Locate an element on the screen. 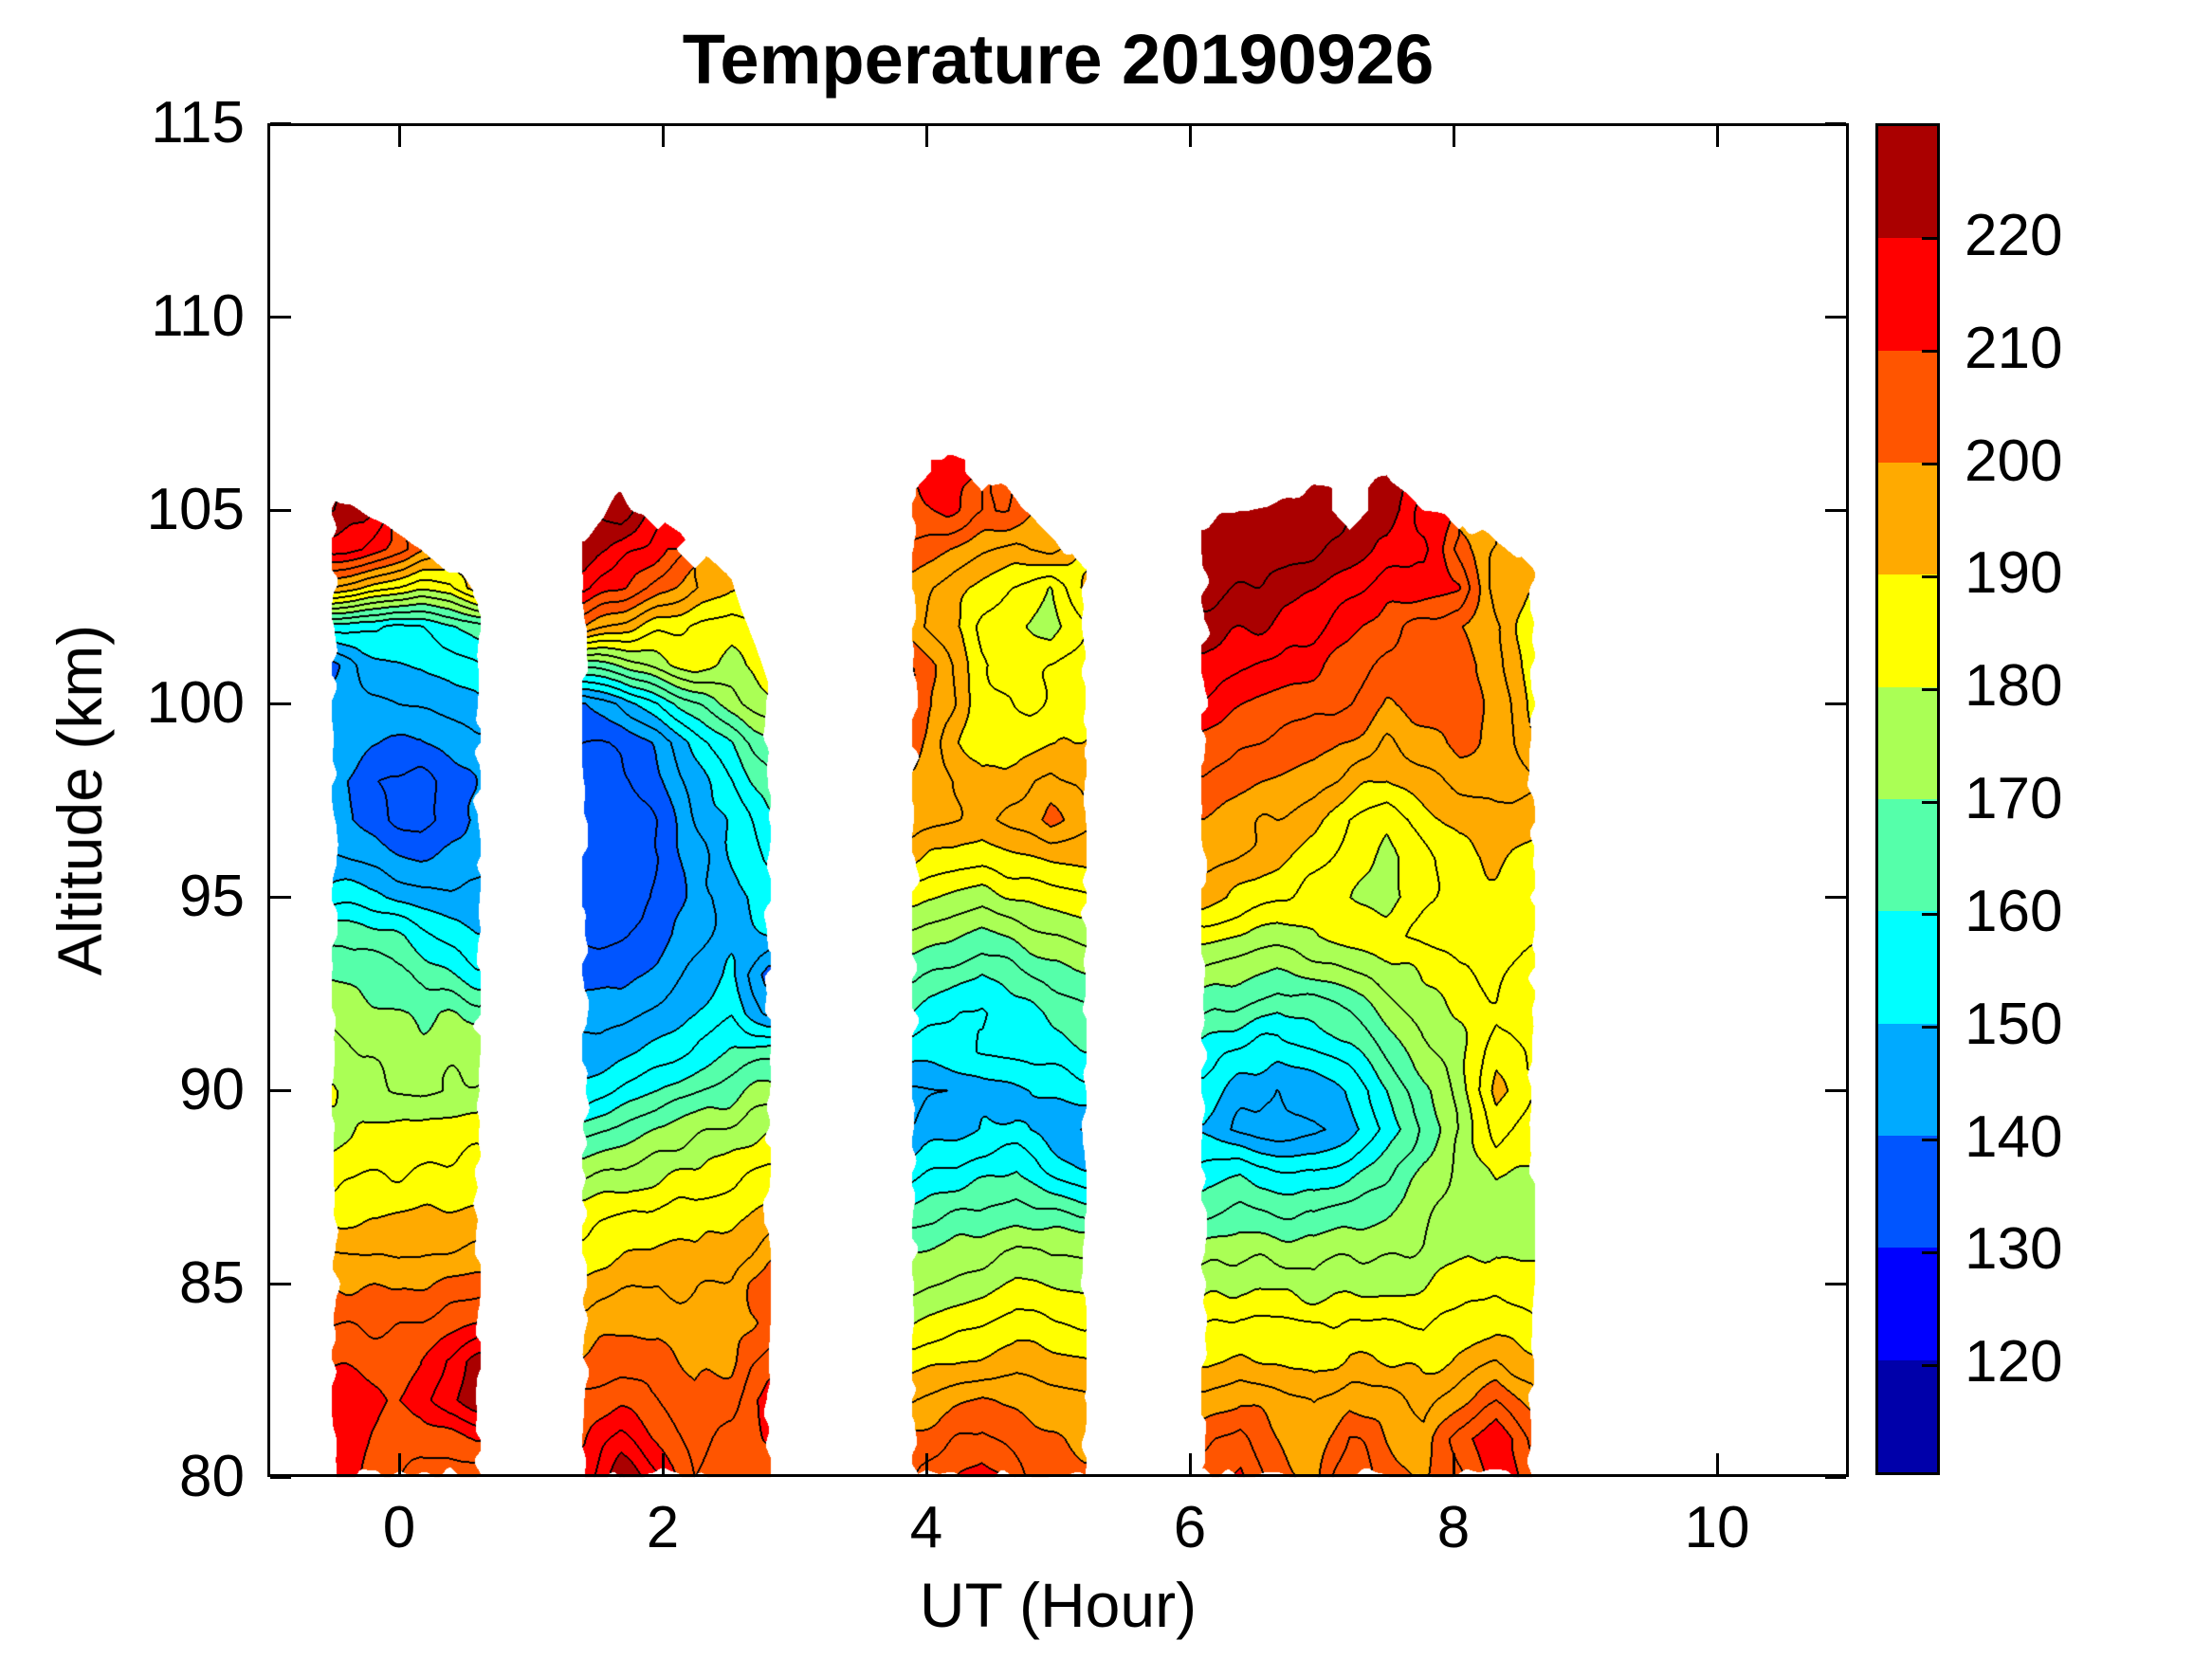 This screenshot has width=2212, height=1659. colorbar-tick-label: 130 is located at coordinates (2014, 1249).